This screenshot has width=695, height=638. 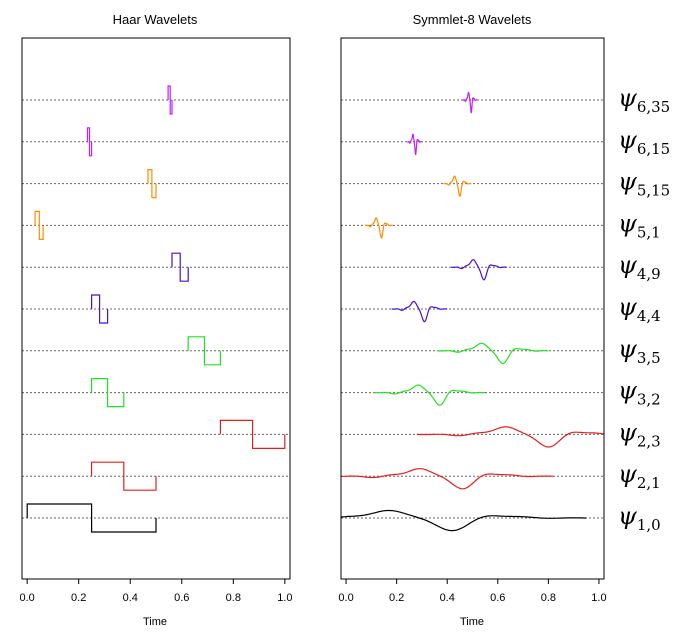 What do you see at coordinates (639, 434) in the screenshot?
I see `wavelet-label-2-3: ψ2,3` at bounding box center [639, 434].